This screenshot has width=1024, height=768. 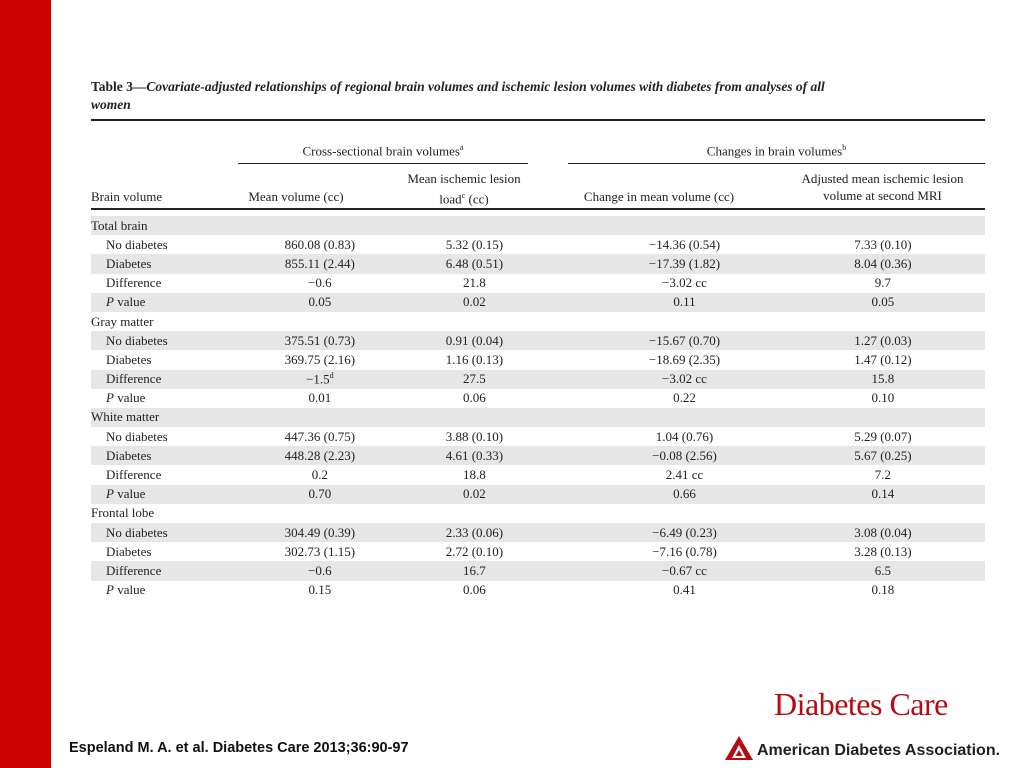 I want to click on cell-change-volume: 0.22, so click(x=684, y=398).